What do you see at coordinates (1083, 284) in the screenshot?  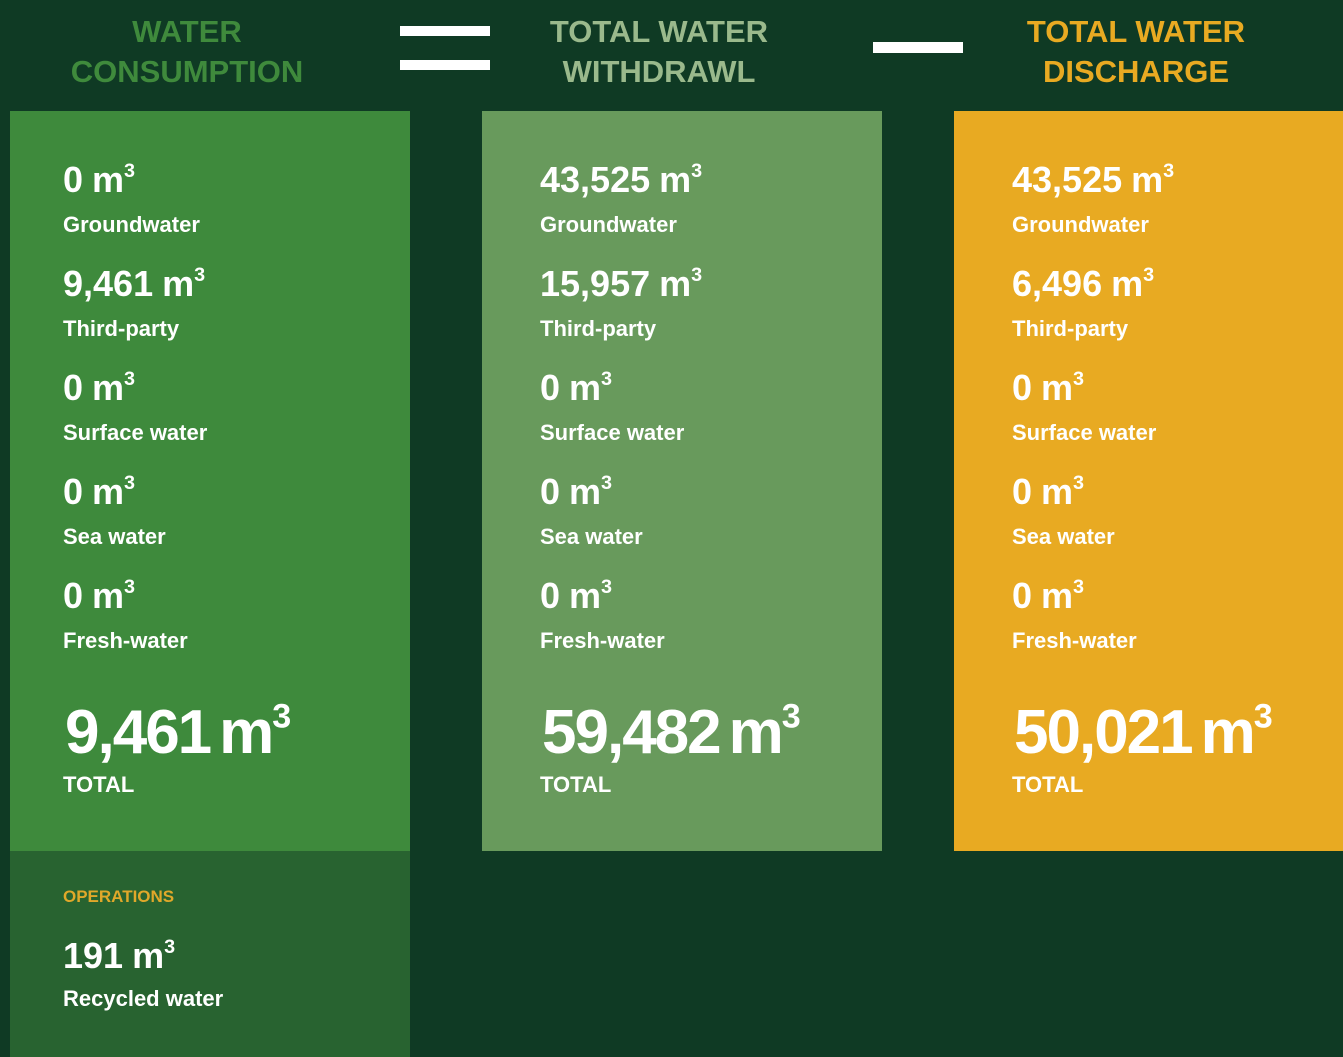 I see `amount: 6,496 m3` at bounding box center [1083, 284].